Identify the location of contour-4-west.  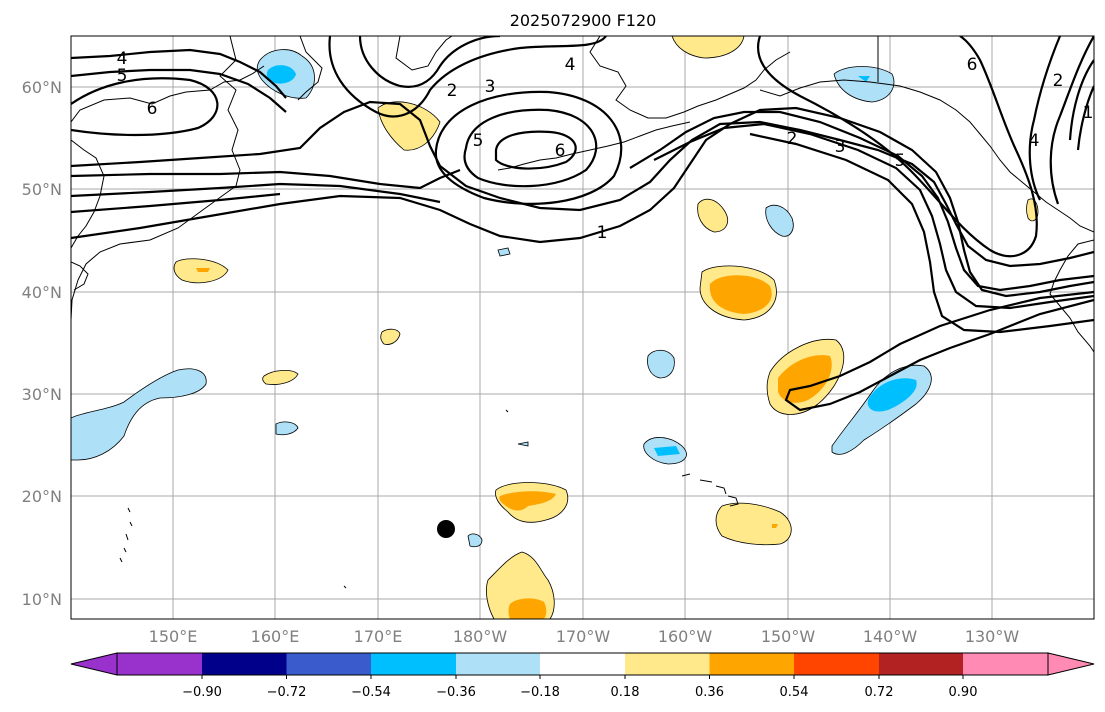
(179, 73).